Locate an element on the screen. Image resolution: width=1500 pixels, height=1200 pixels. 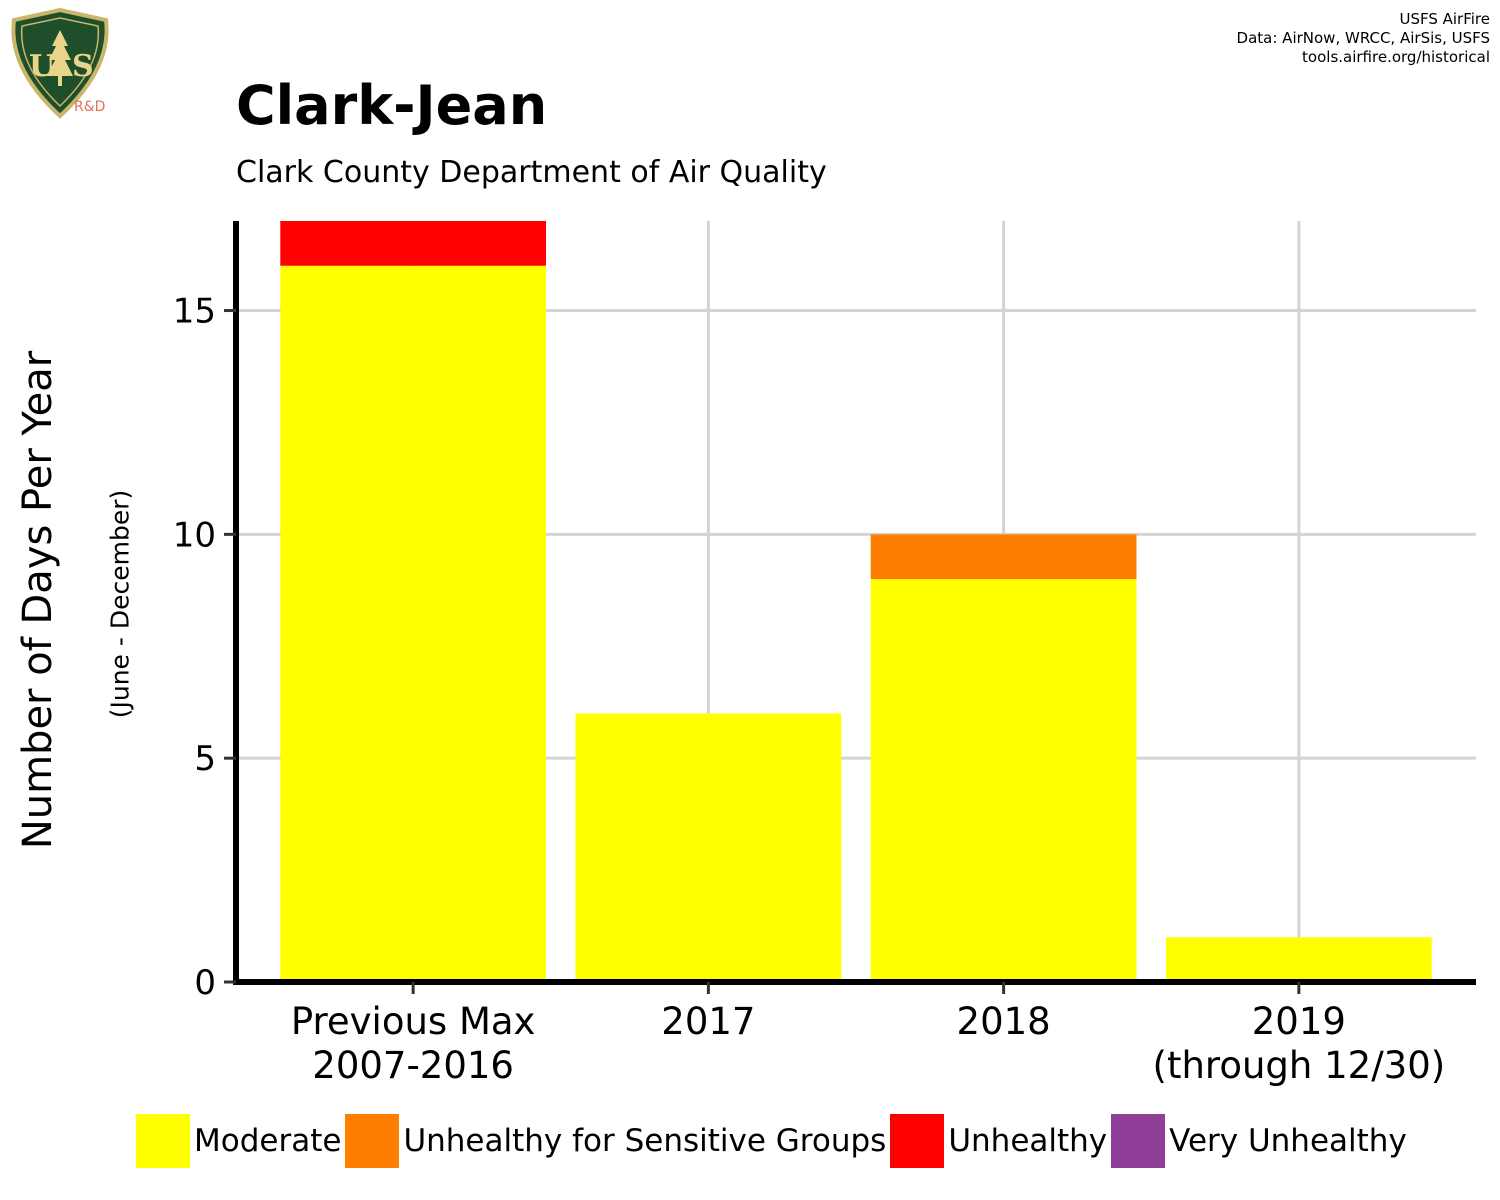
legend-label: Moderate is located at coordinates (268, 1141).